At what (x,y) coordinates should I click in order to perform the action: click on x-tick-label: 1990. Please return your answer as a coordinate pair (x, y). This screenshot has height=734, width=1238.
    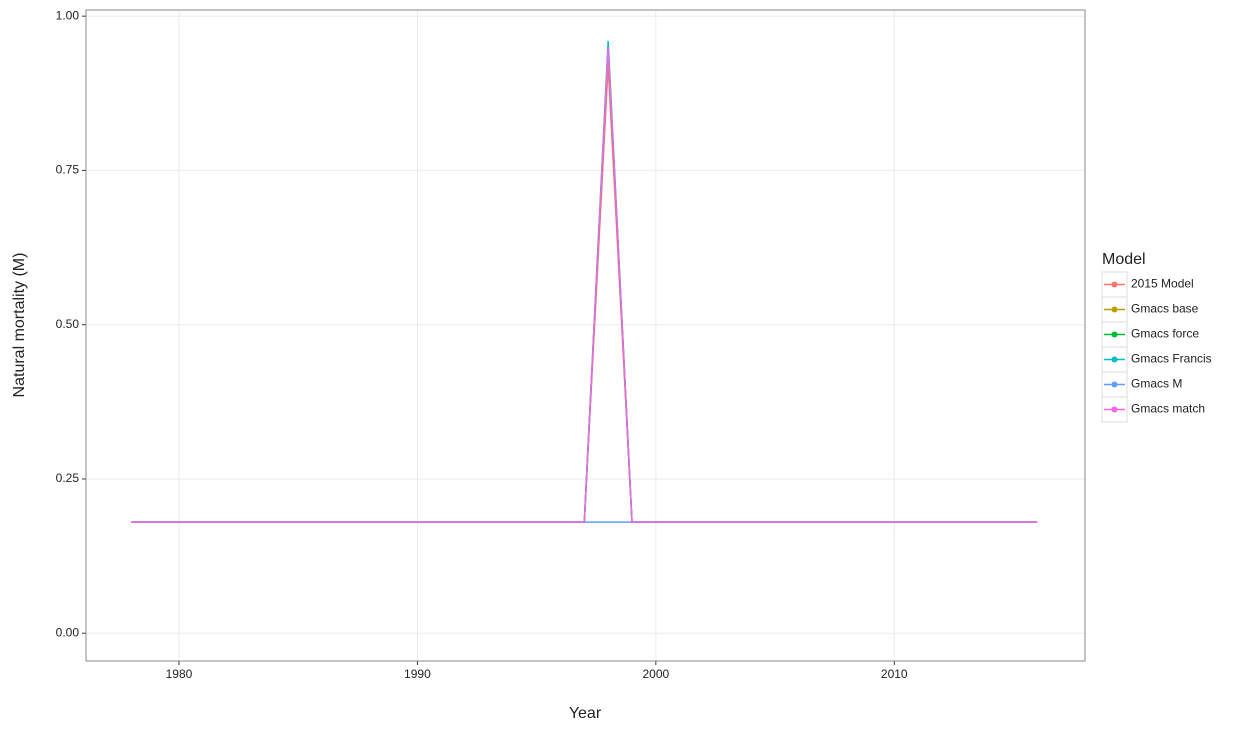
    Looking at the image, I should click on (417, 674).